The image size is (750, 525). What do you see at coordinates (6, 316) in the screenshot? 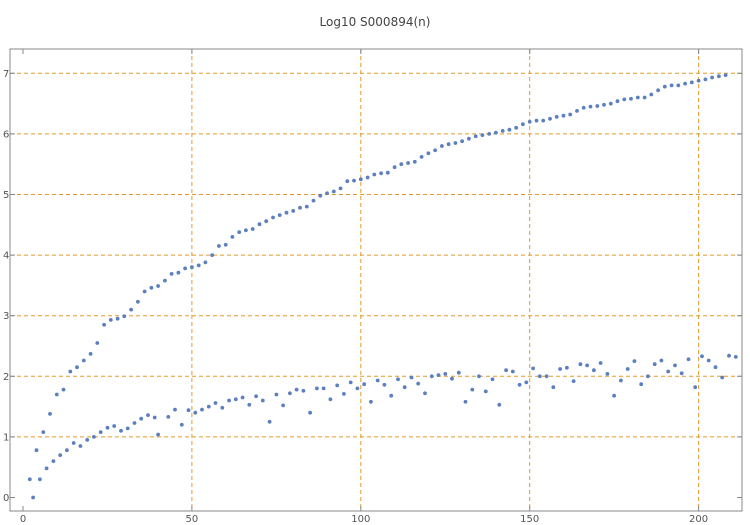
I see `y-tick-label: 3` at bounding box center [6, 316].